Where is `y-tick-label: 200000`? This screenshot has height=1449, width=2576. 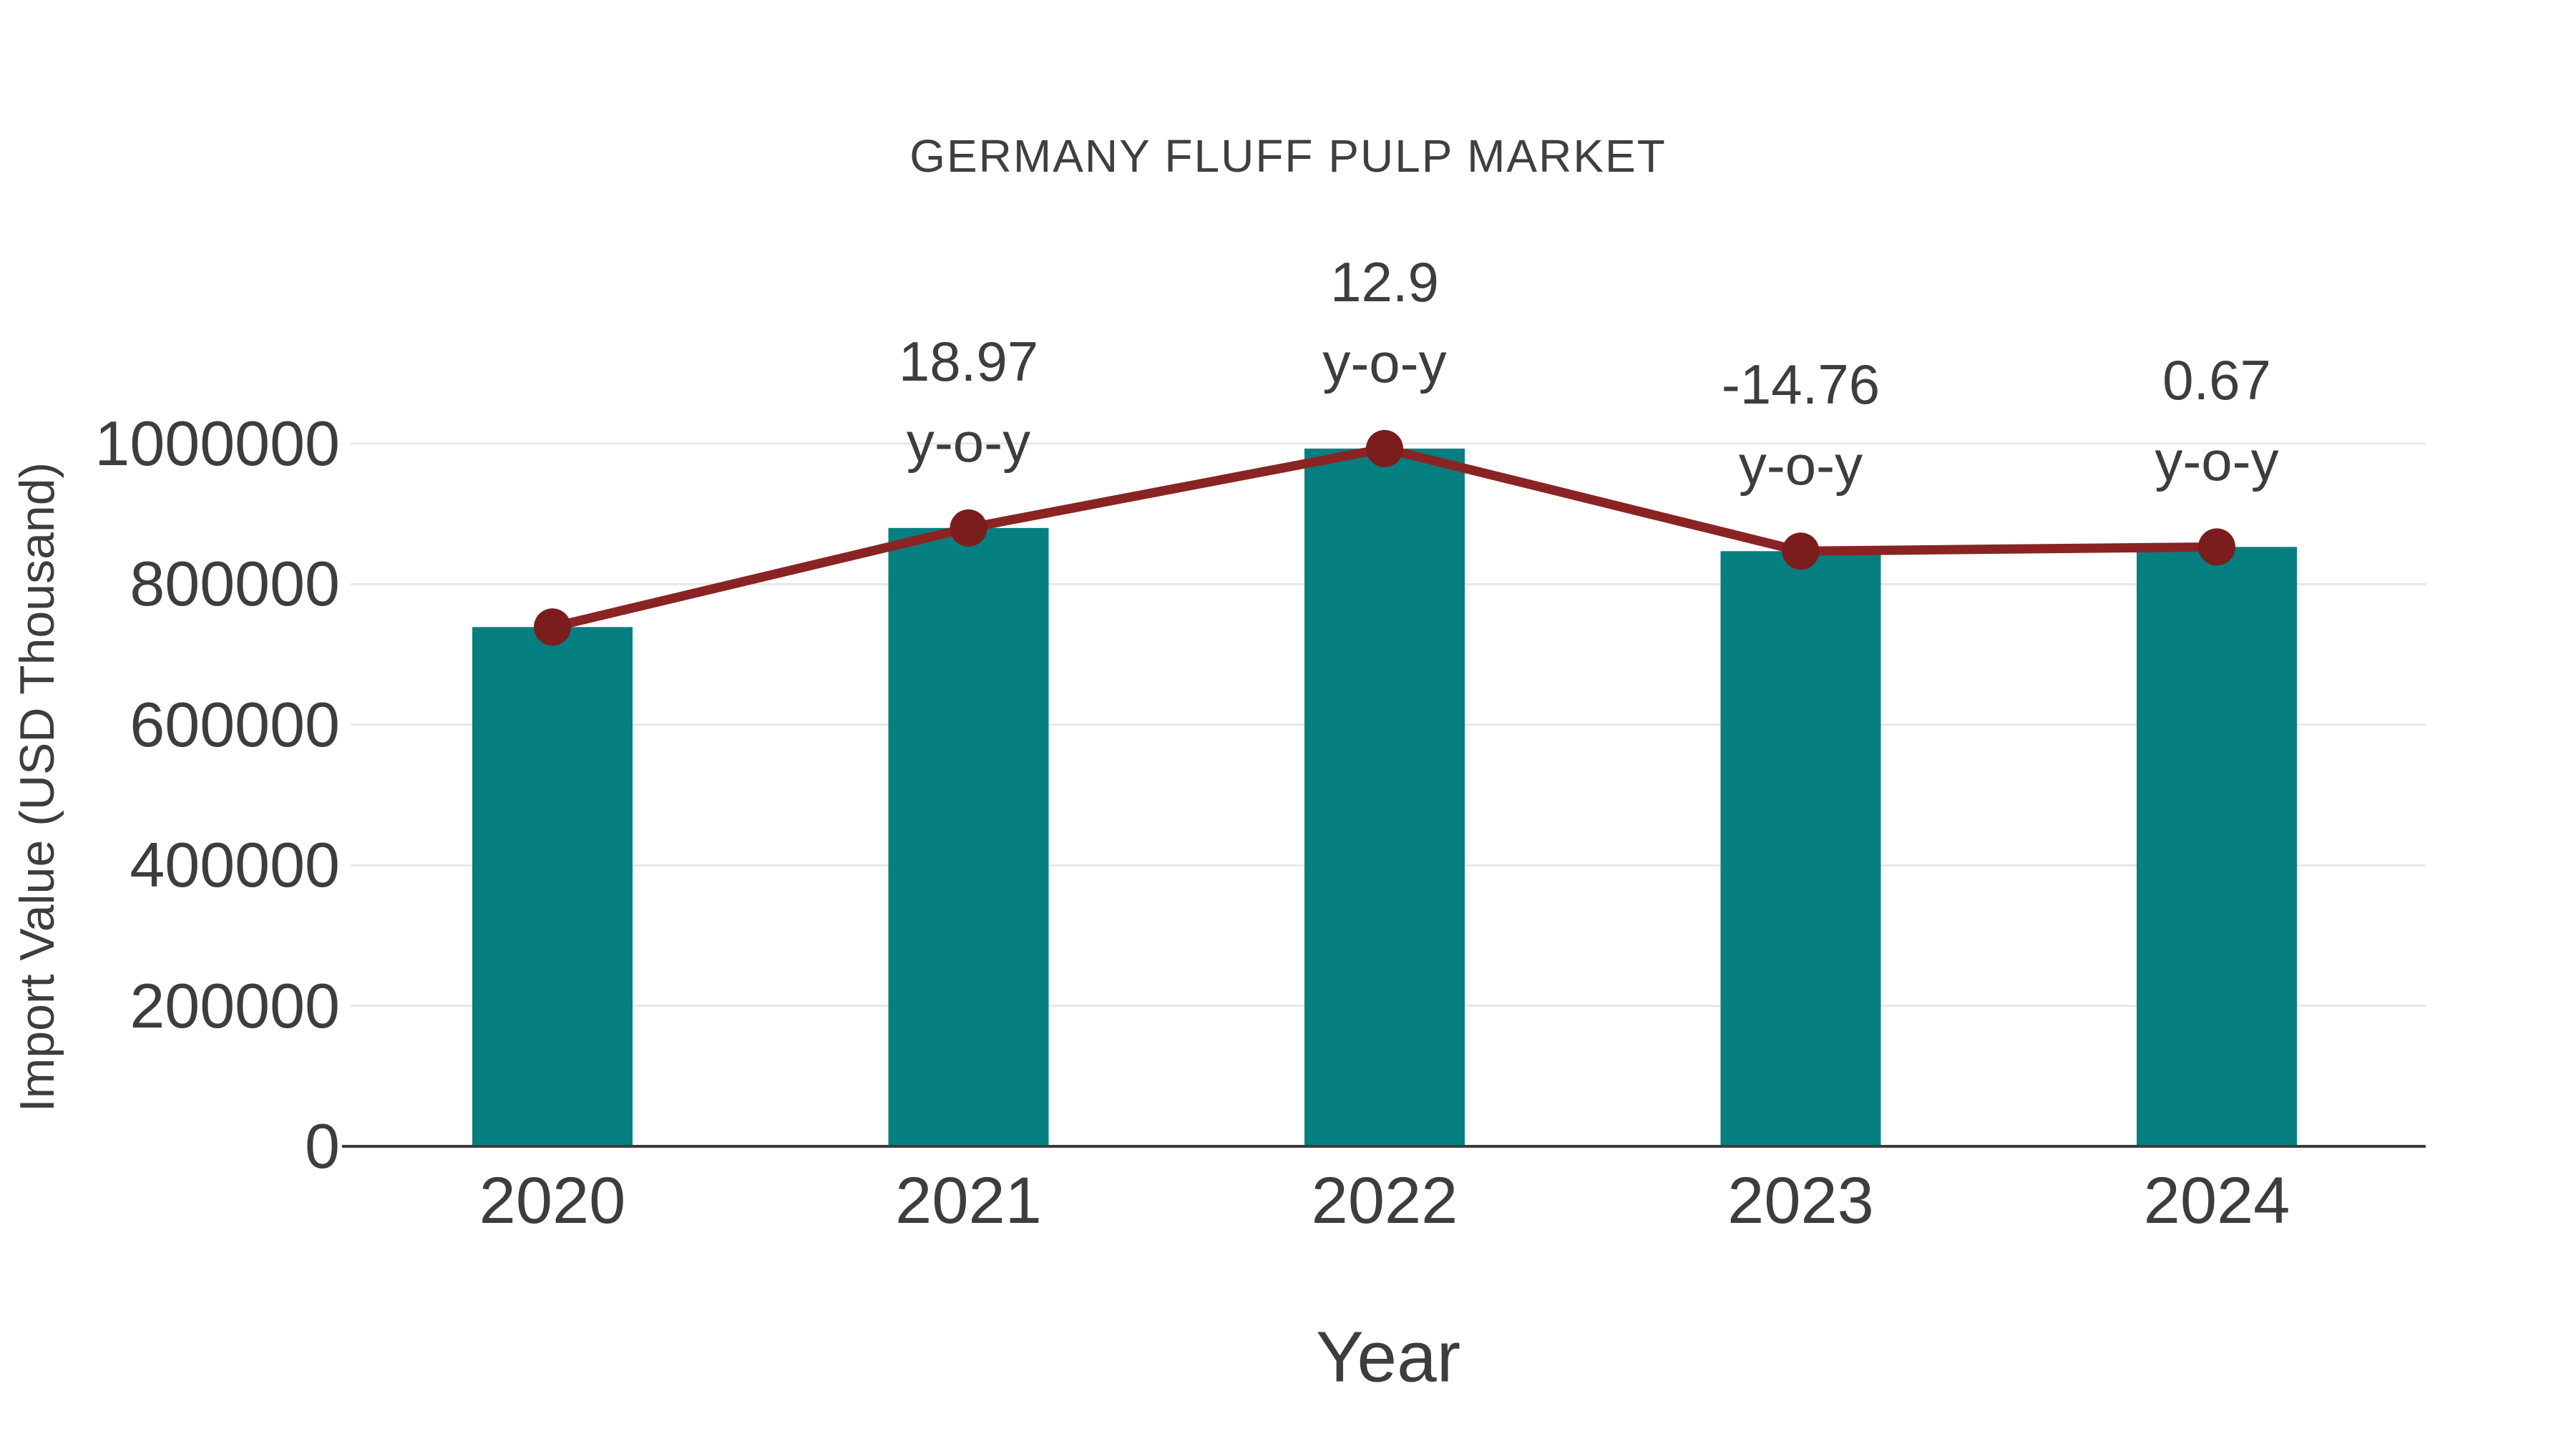
y-tick-label: 200000 is located at coordinates (235, 1005).